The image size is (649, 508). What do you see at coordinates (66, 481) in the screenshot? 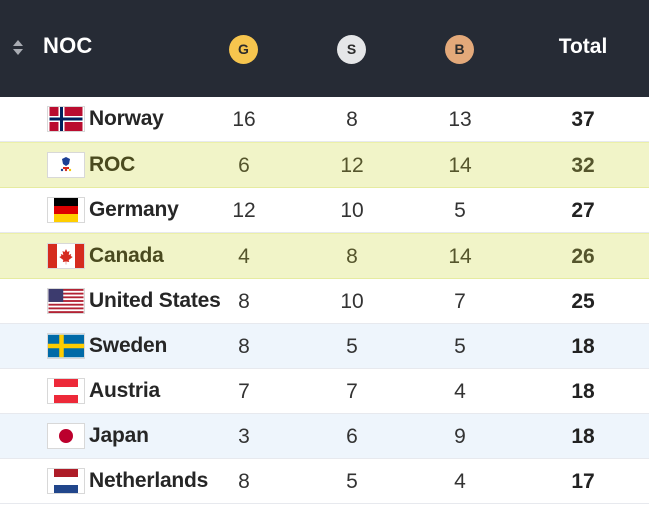
I see `netherlands-flag-icon` at bounding box center [66, 481].